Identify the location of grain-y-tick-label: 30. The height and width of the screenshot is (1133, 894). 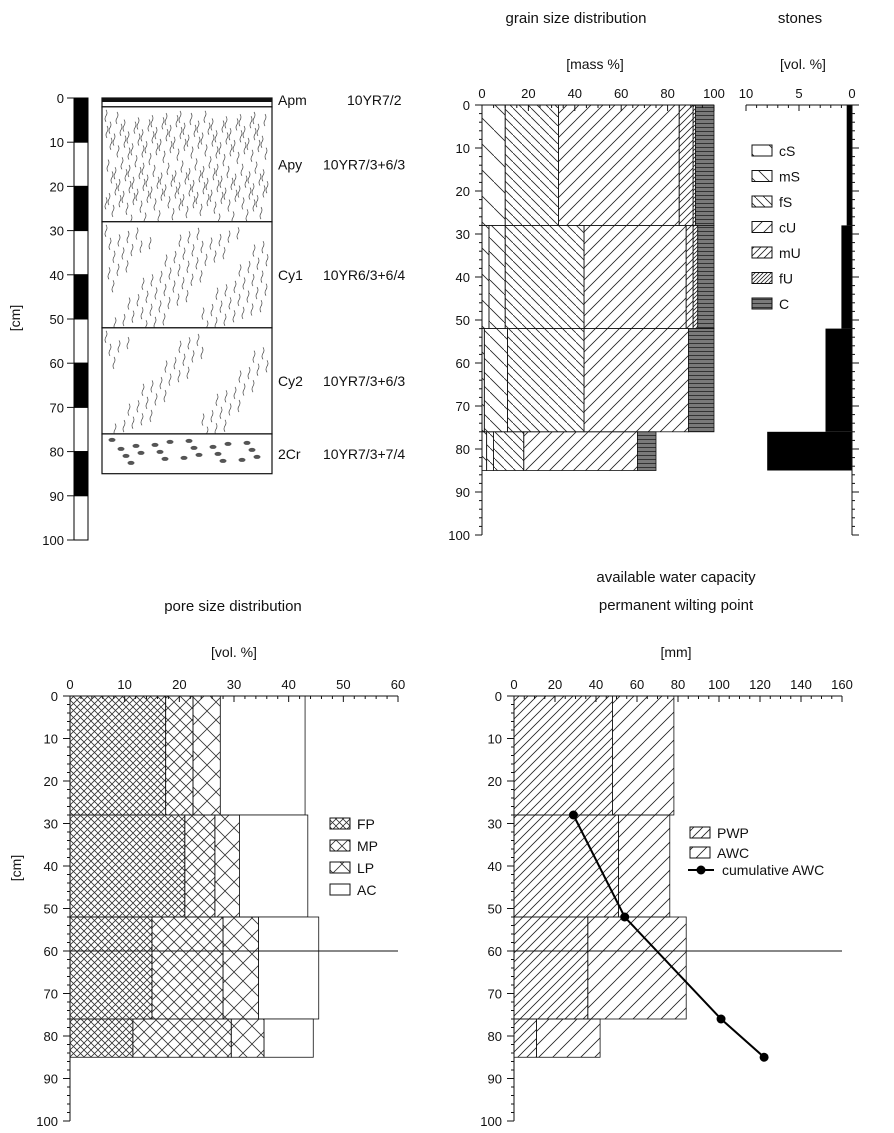
(463, 234).